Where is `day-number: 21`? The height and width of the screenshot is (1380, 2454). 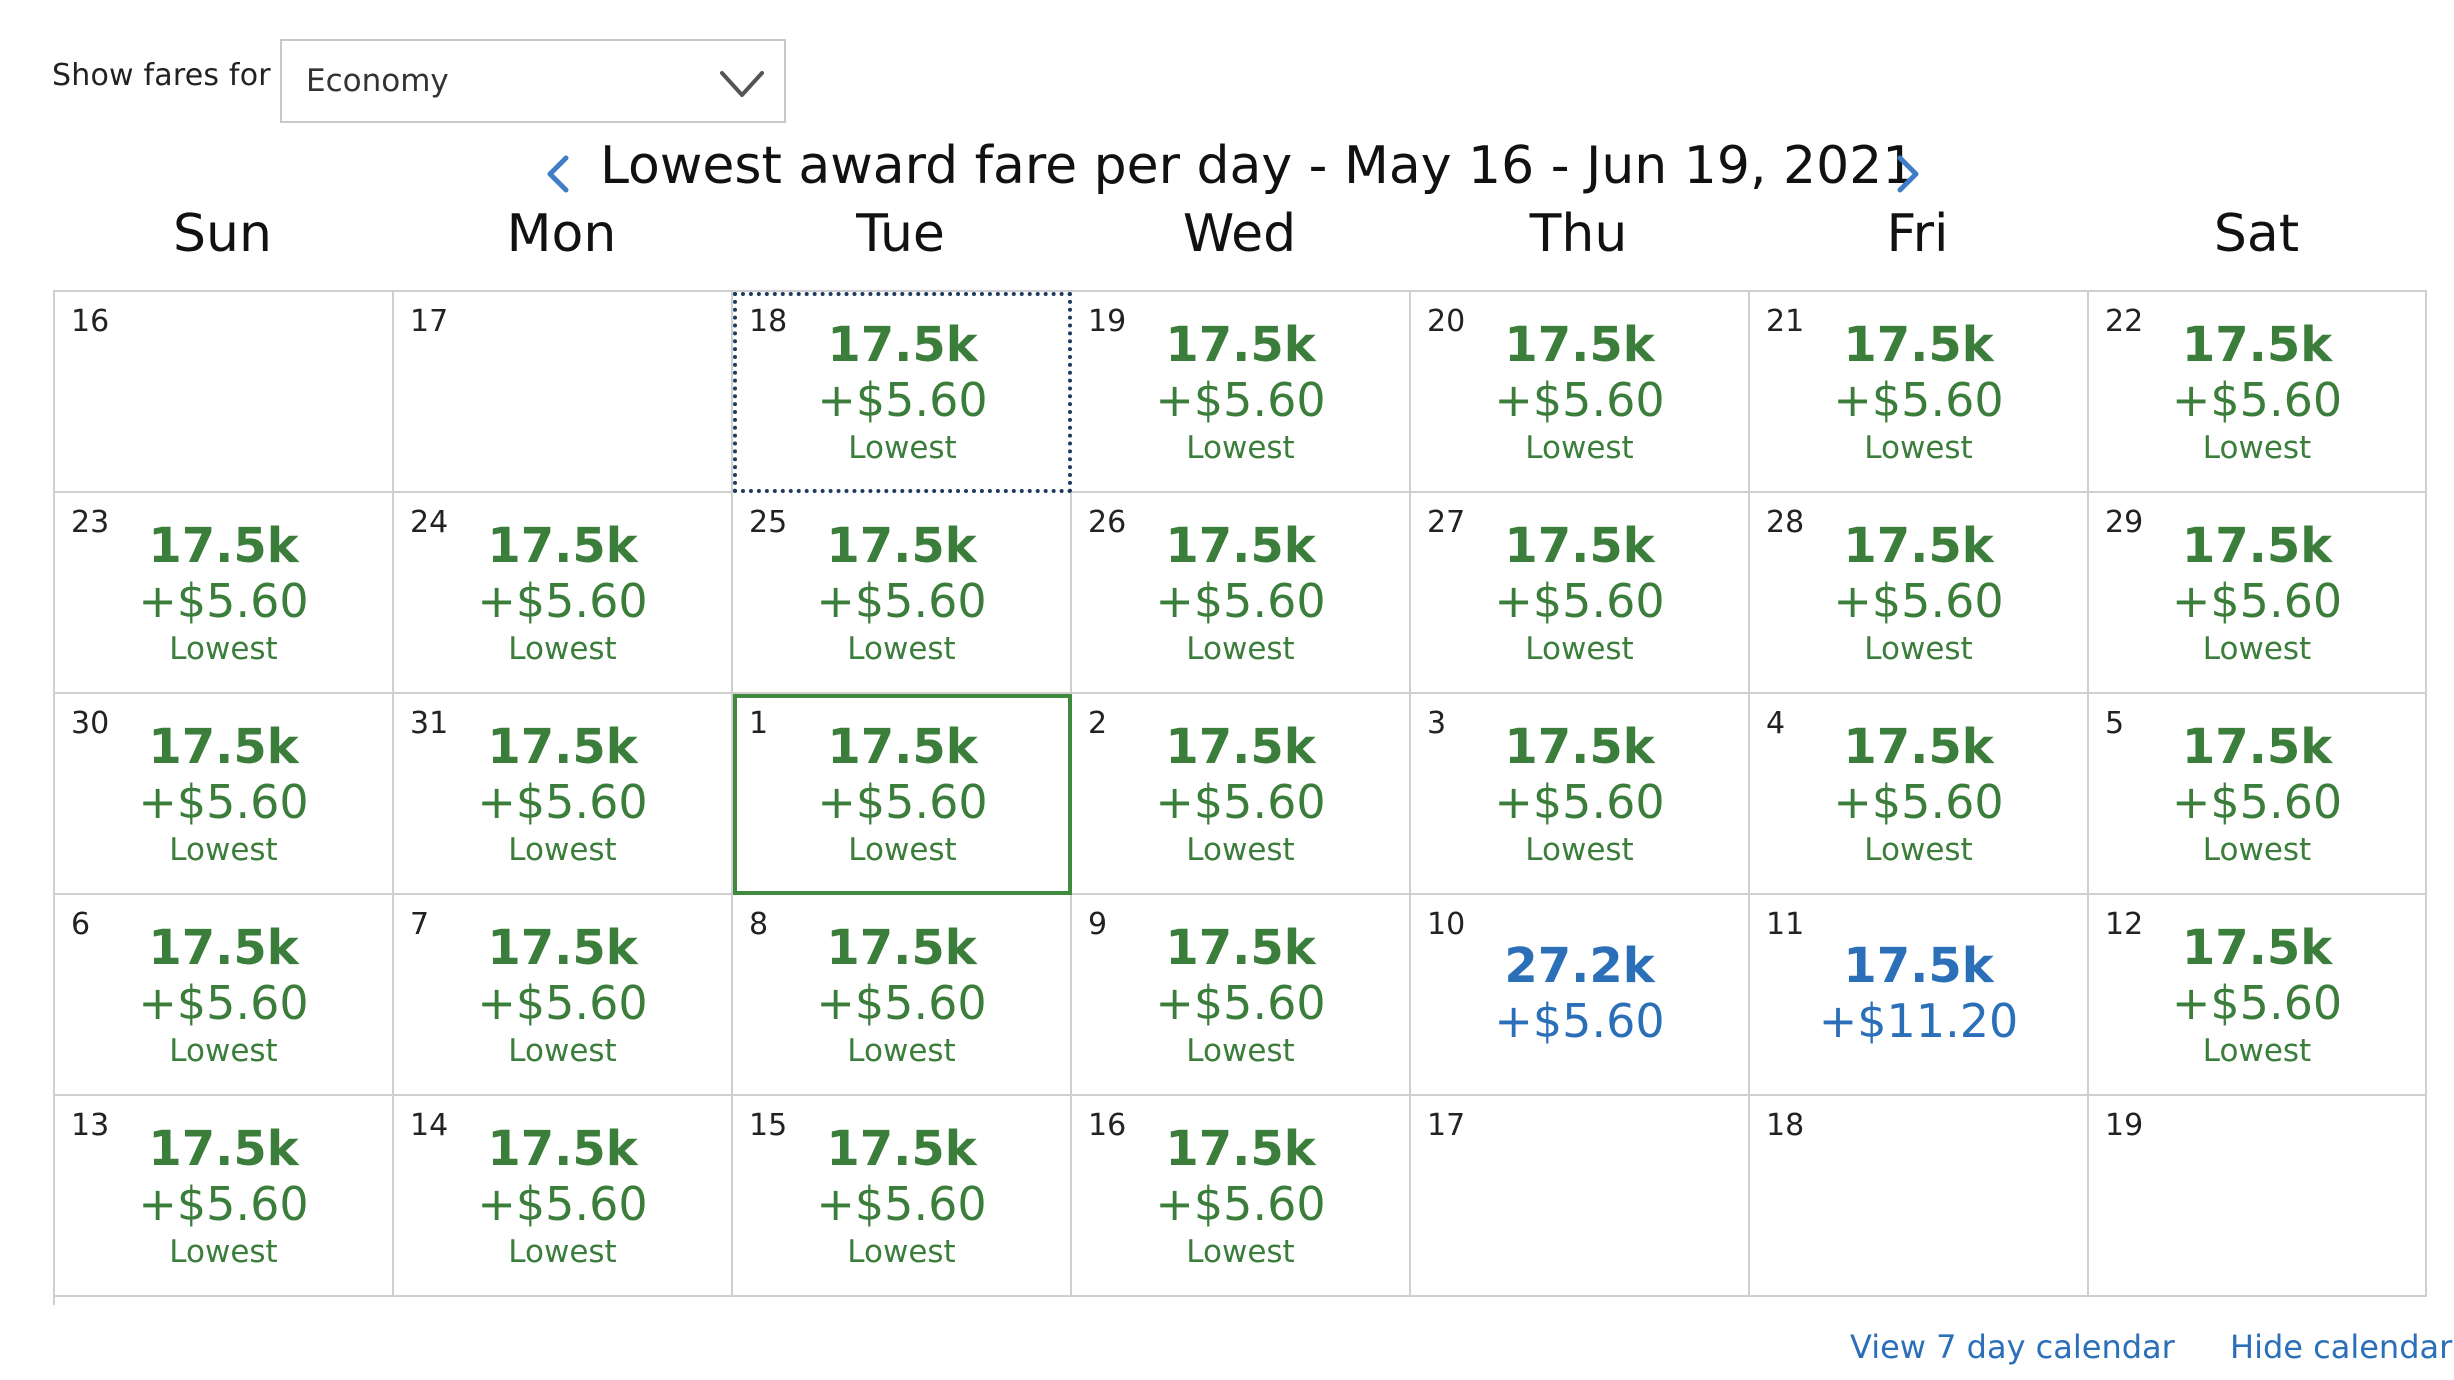 day-number: 21 is located at coordinates (1785, 321).